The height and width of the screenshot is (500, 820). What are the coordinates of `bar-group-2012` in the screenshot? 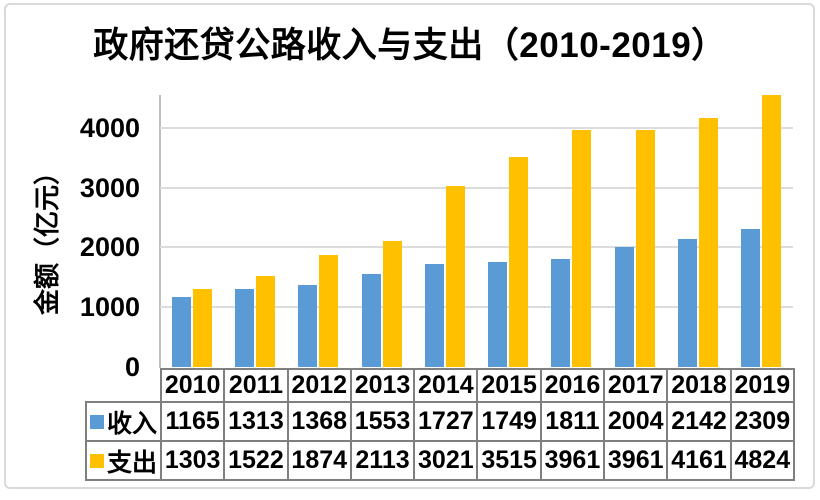 It's located at (318, 231).